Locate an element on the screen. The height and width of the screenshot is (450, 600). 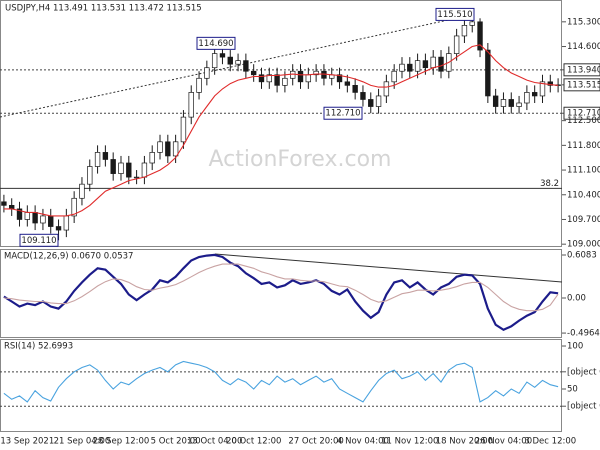
y-tick-label: 115.300 is located at coordinates (583, 22).